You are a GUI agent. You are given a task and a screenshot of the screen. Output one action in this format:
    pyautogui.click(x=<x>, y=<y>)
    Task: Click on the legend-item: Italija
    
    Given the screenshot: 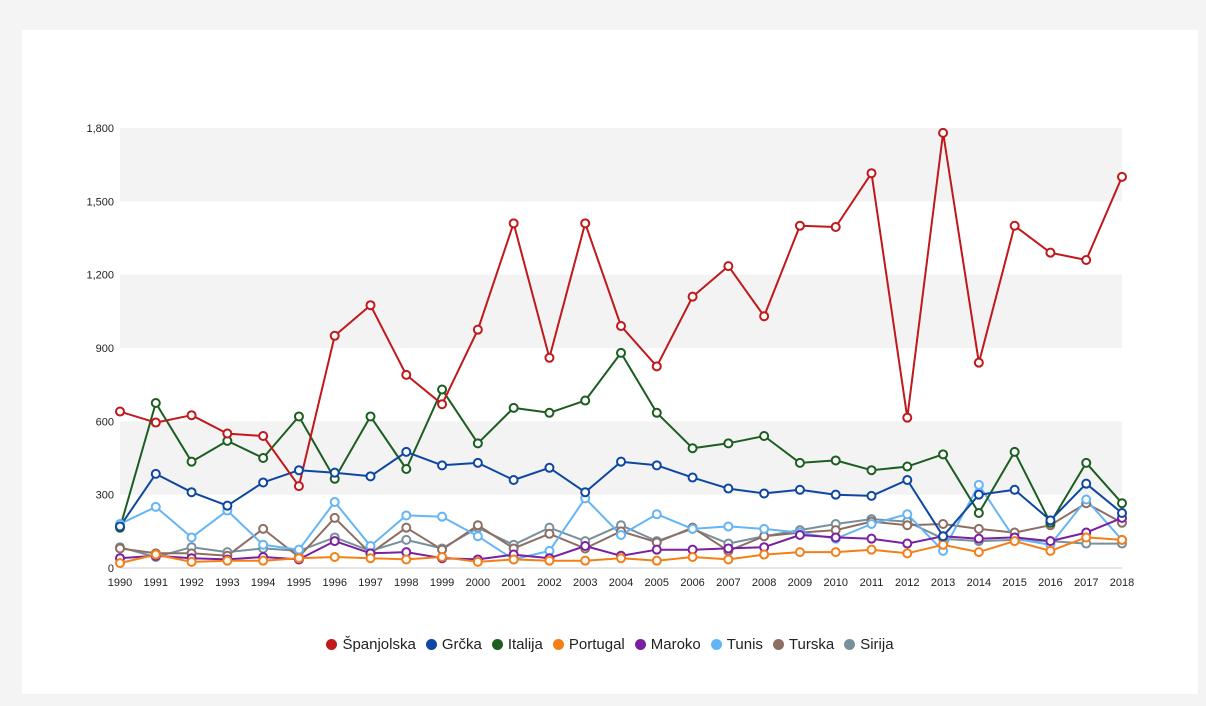 What is the action you would take?
    pyautogui.click(x=517, y=644)
    